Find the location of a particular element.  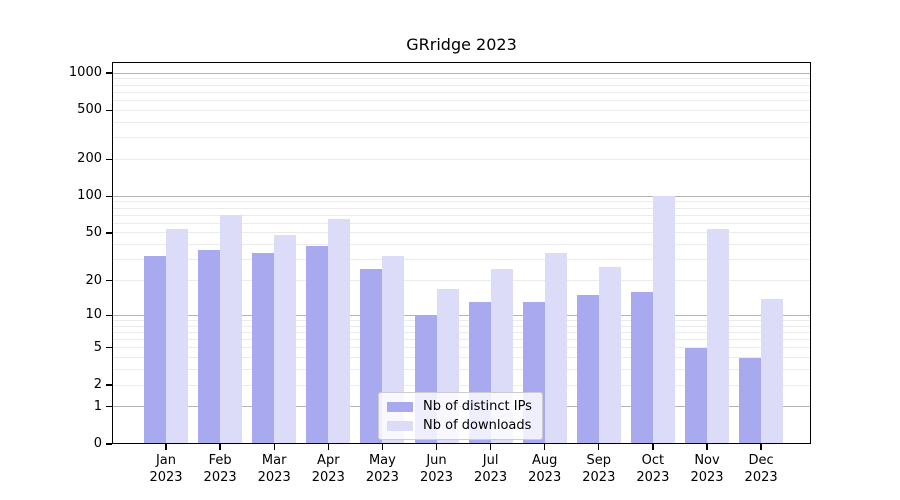

bar-nb-of-downloads-feb-2023 is located at coordinates (231, 329).